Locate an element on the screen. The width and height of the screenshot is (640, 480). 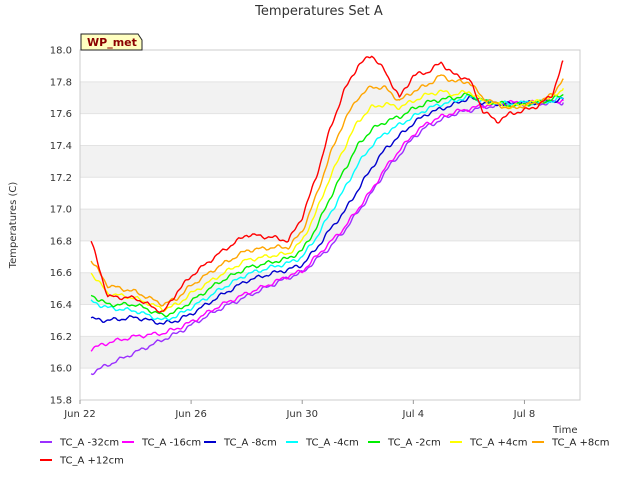
legend-item: TC_A +4cm is located at coordinates (489, 443).